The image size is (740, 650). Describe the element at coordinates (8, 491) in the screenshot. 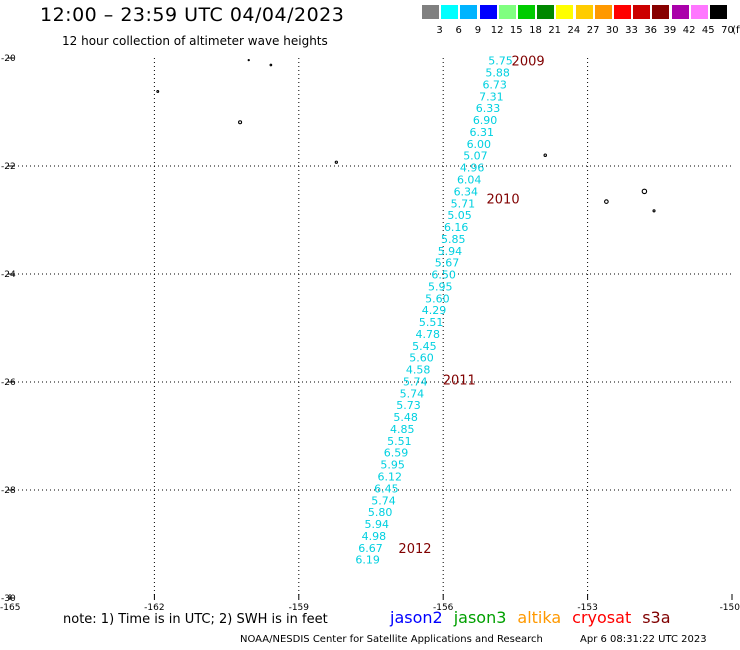

I see `y-tick-label: -28` at that location.